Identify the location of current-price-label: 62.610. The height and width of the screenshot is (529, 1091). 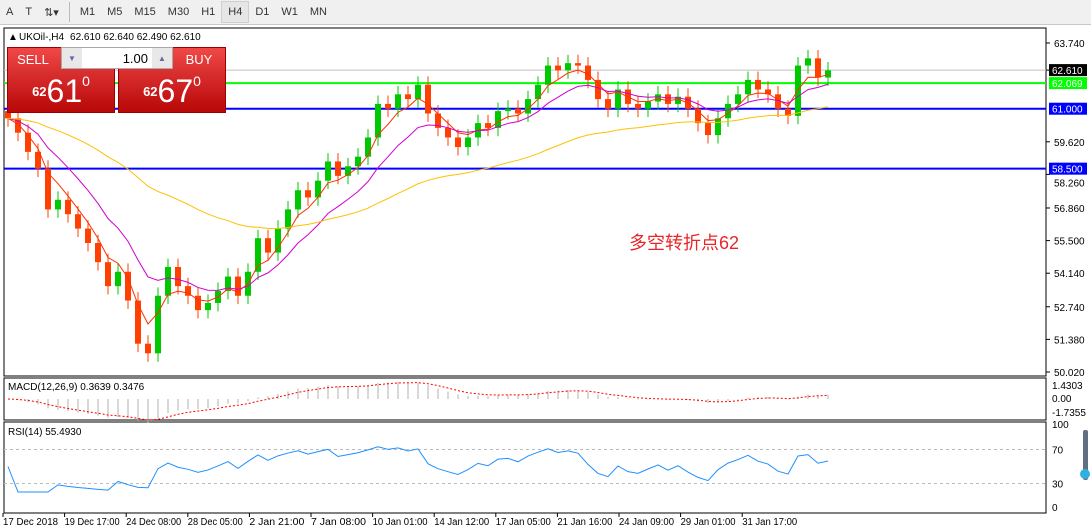
(1067, 71).